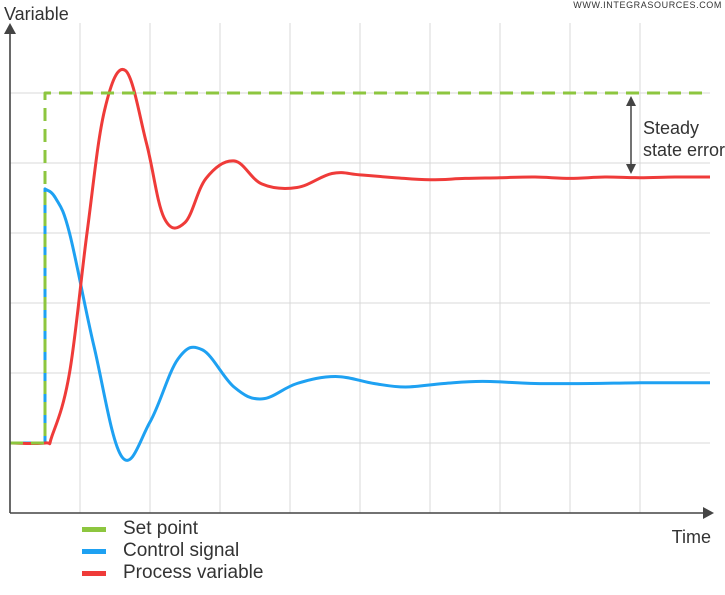 The height and width of the screenshot is (595, 725). What do you see at coordinates (691, 537) in the screenshot?
I see `x-axis-label: Time` at bounding box center [691, 537].